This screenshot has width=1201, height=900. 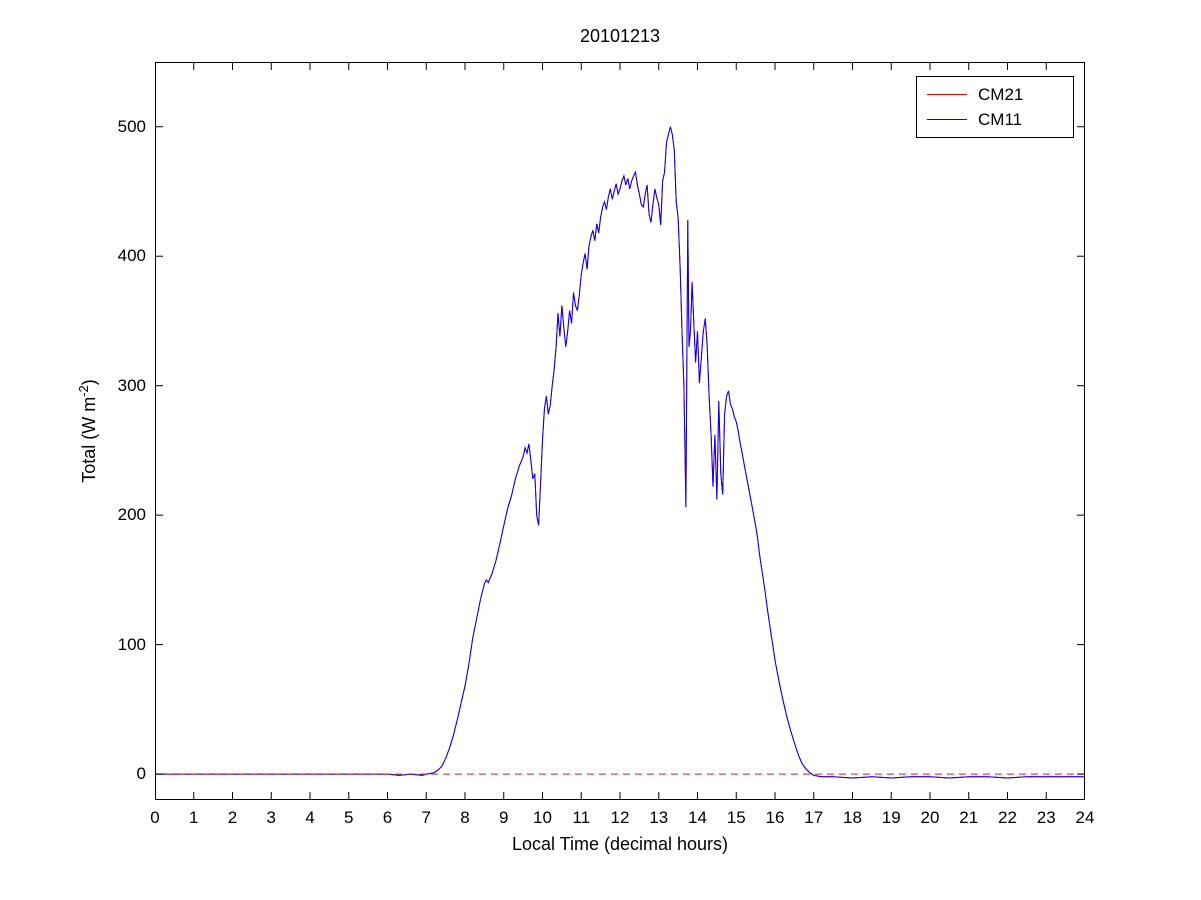 I want to click on x-tick-label: 8, so click(x=465, y=817).